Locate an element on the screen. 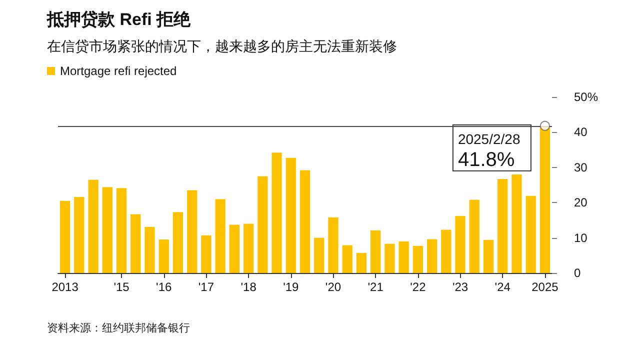  y-tick-label: 10 is located at coordinates (581, 237).